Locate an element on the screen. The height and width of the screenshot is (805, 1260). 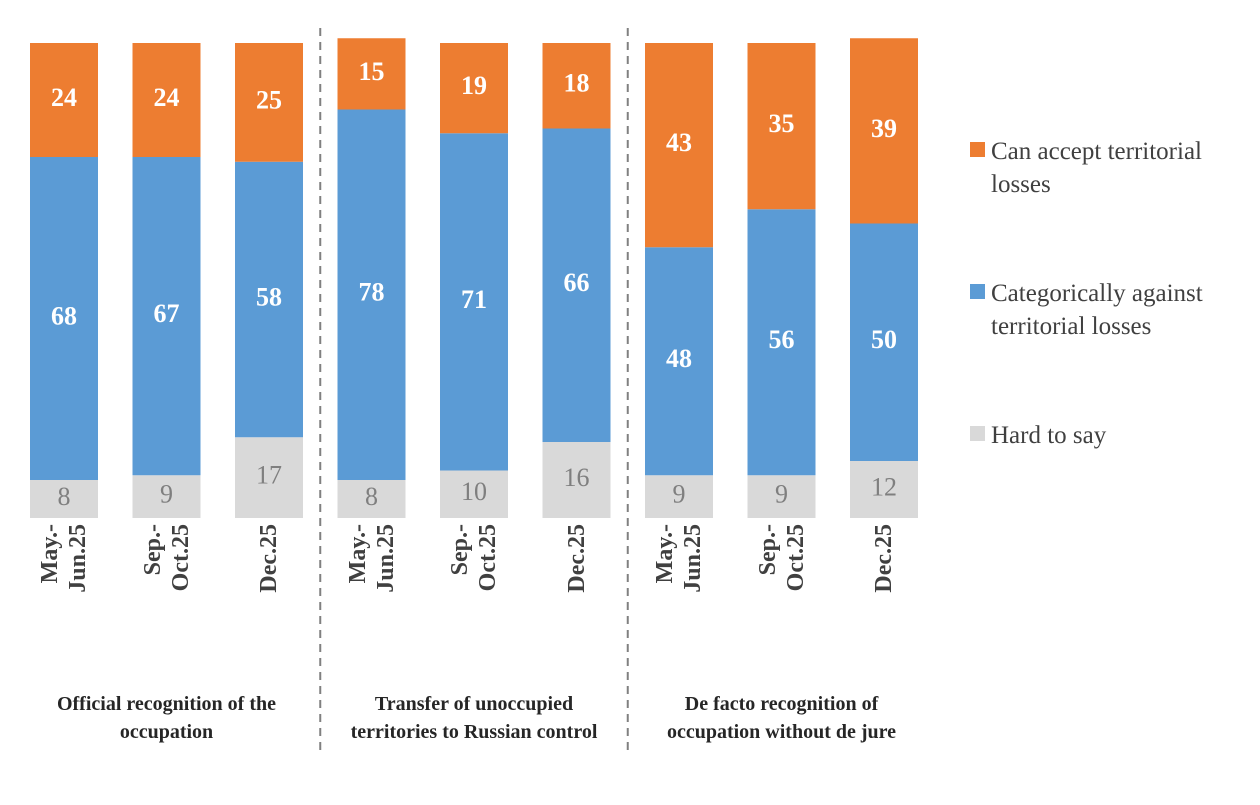
value-label: 15 is located at coordinates (372, 71).